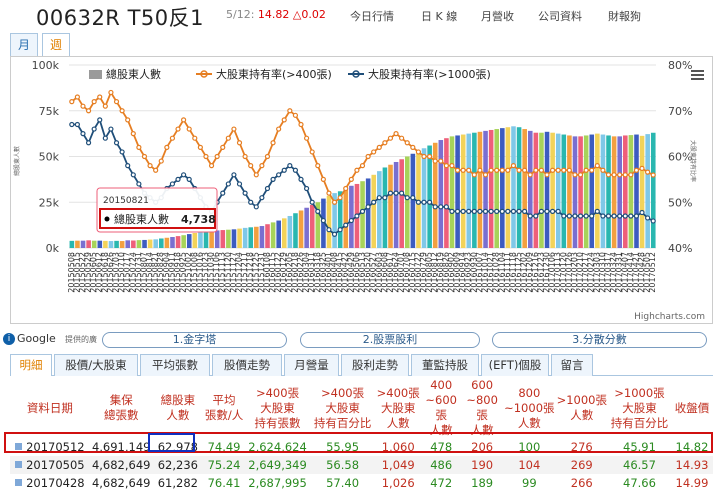 This screenshot has width=720, height=492. Describe the element at coordinates (277, 483) in the screenshot. I see `cell-400-lots: 2,687,995` at that location.